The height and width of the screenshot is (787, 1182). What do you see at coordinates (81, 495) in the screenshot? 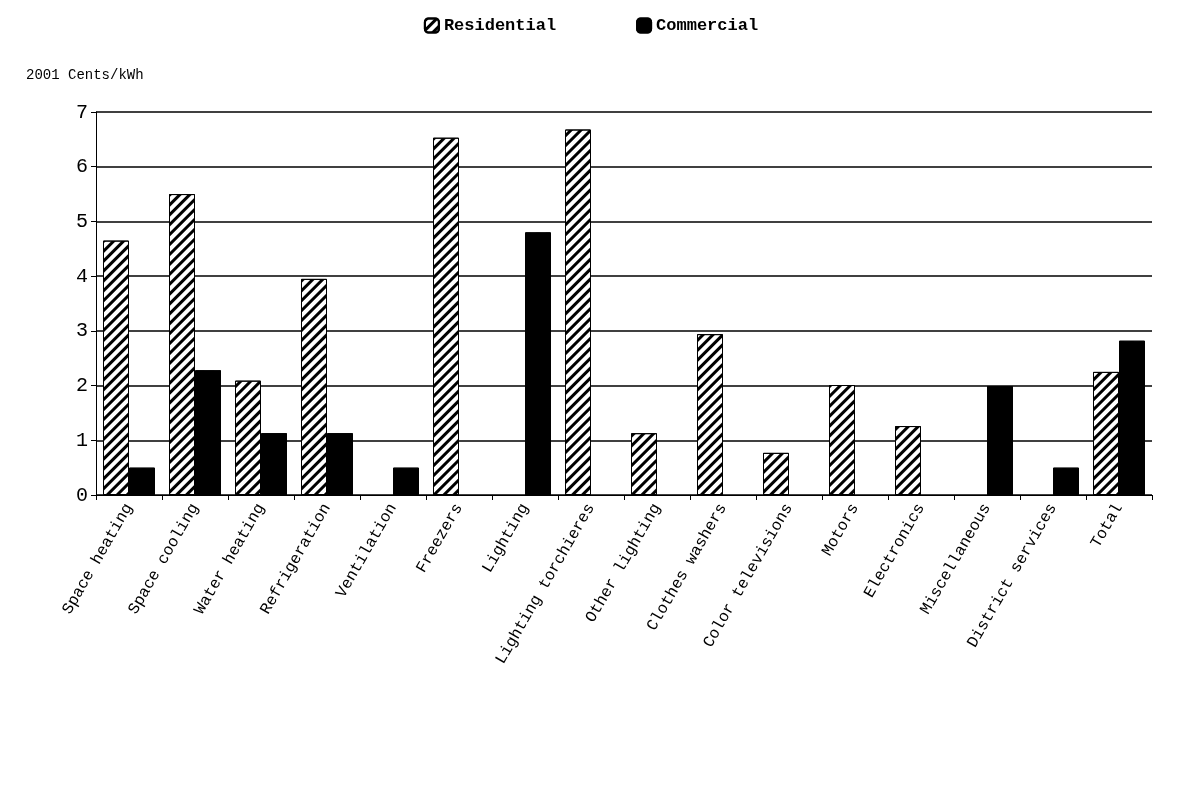
I see `y-tick-label: 0` at bounding box center [81, 495].